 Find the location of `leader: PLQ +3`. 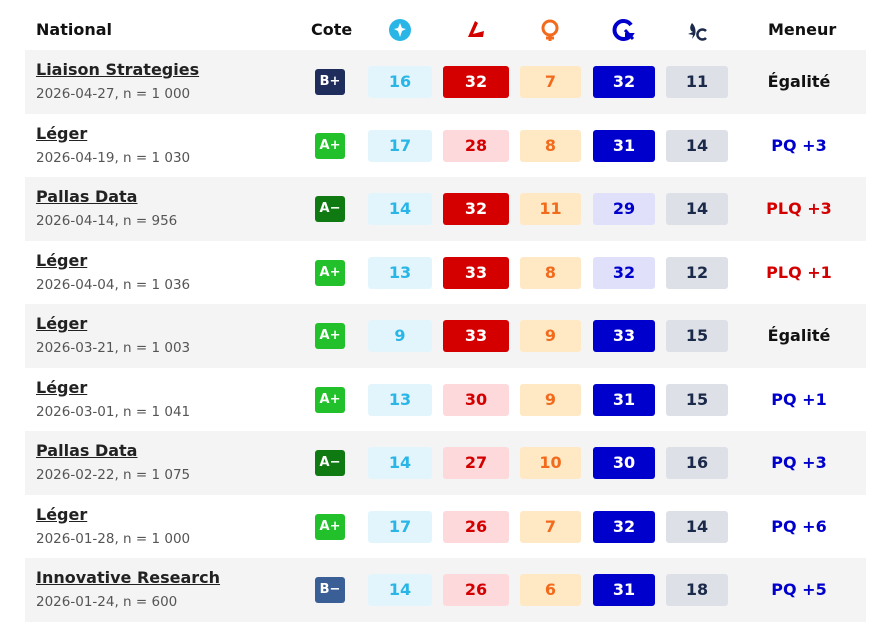

leader: PLQ +3 is located at coordinates (799, 208).